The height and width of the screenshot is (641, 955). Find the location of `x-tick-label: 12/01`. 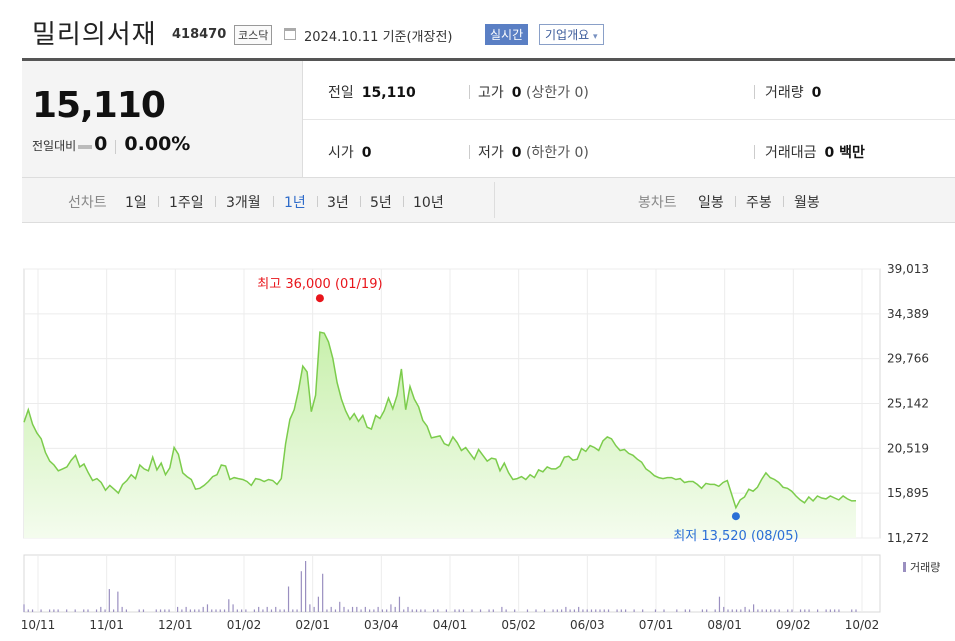

x-tick-label: 12/01 is located at coordinates (175, 625).